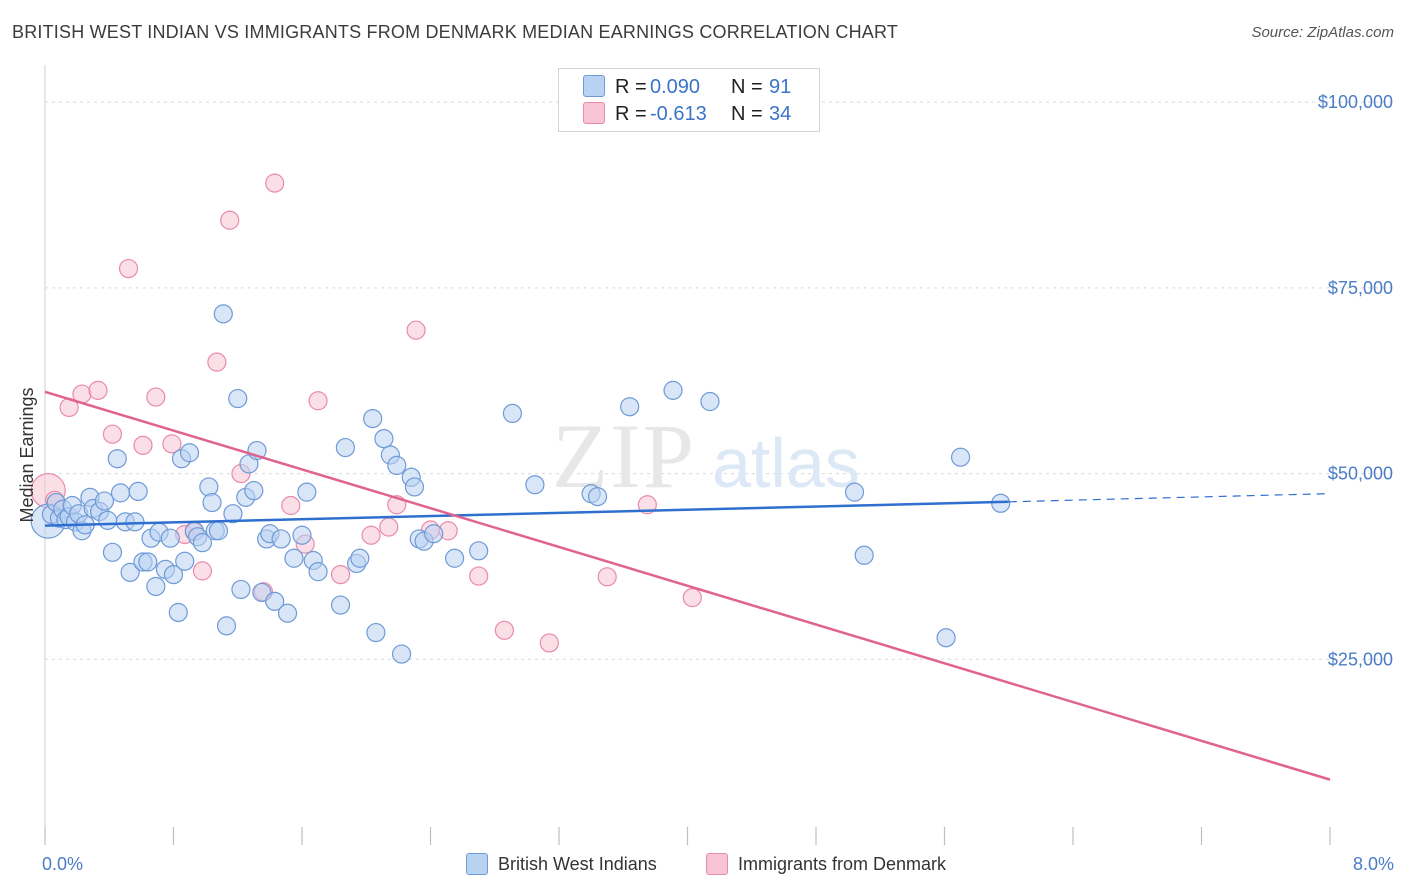 This screenshot has height=892, width=1406. I want to click on y-tick-label: $25,000, so click(1360, 659).